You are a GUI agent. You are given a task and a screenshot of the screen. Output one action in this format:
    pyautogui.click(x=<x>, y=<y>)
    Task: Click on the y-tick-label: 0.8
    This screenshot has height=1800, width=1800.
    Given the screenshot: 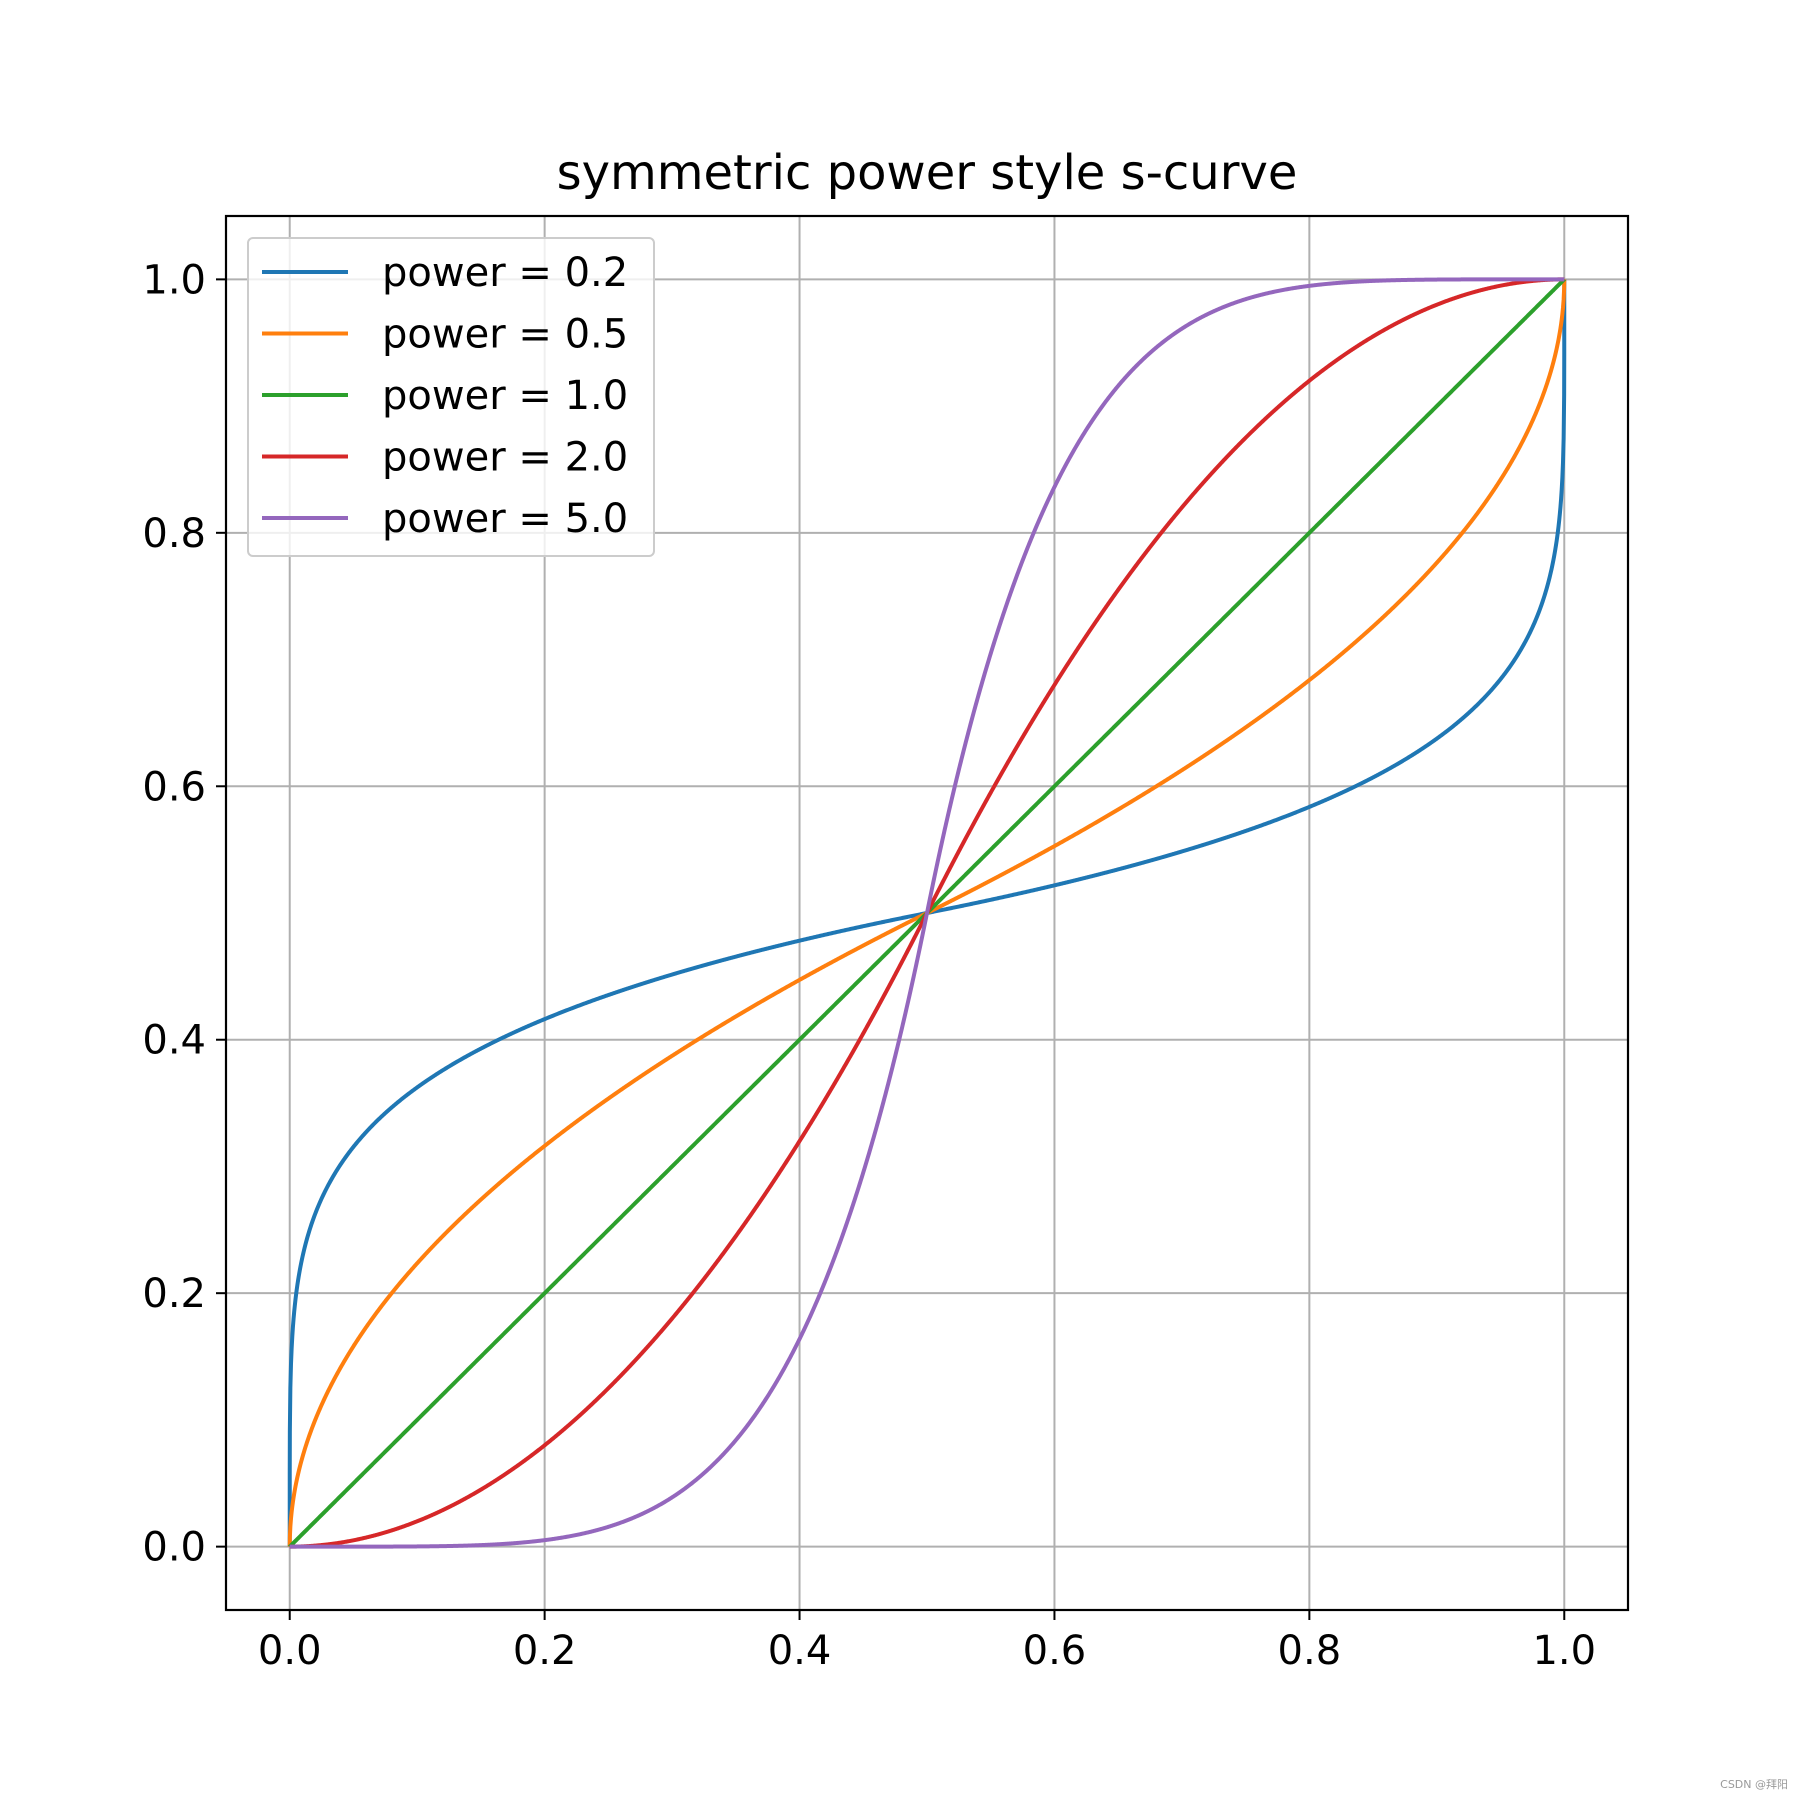 What is the action you would take?
    pyautogui.click(x=174, y=534)
    